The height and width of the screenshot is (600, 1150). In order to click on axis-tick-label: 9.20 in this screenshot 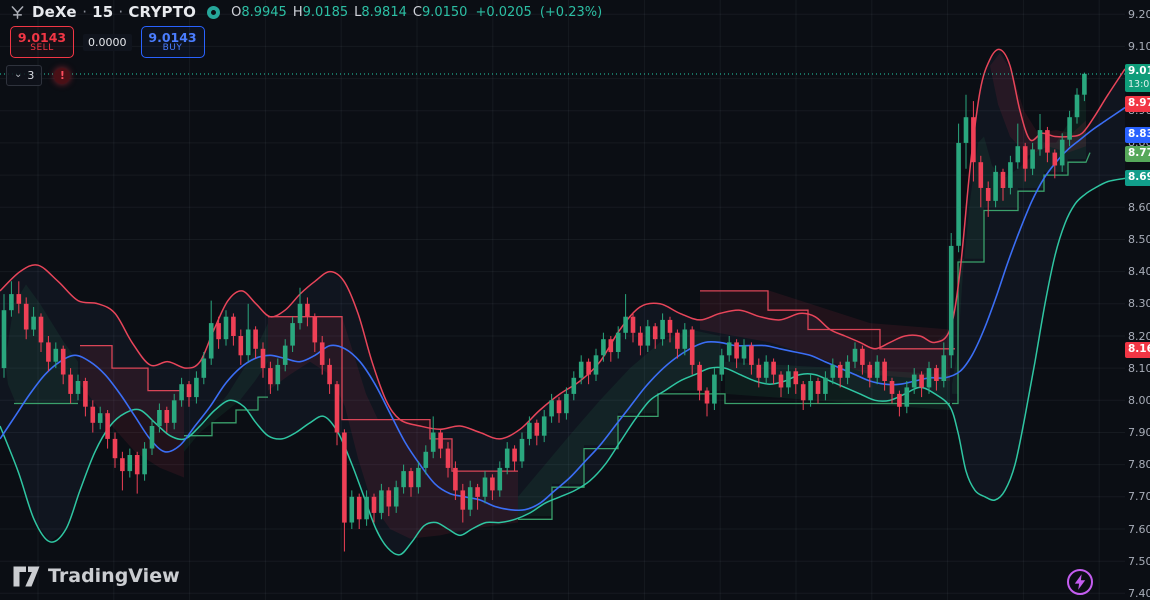, I will do `click(1139, 14)`.